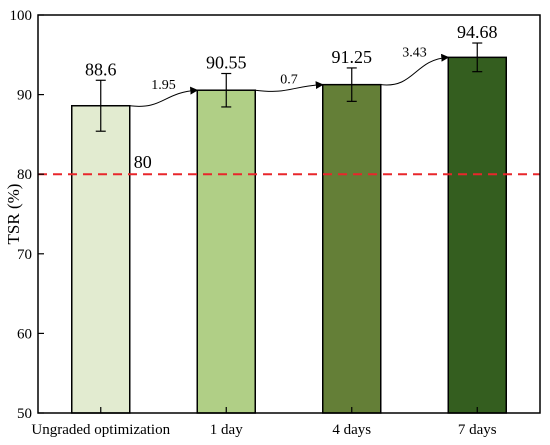  Describe the element at coordinates (100, 430) in the screenshot. I see `x-tick-label: Ungraded optimization` at that location.